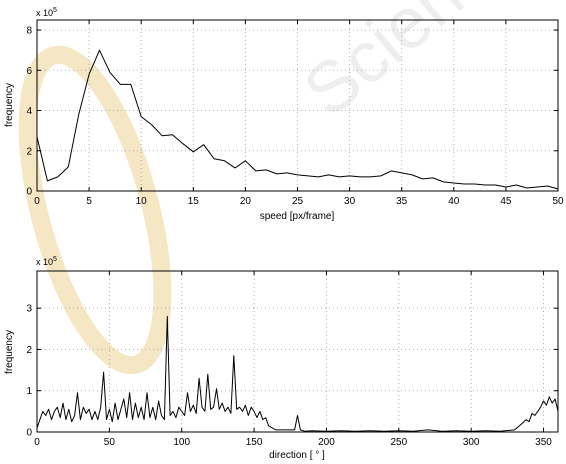  What do you see at coordinates (46, 12) in the screenshot?
I see `speed-y-exponent: x 105` at bounding box center [46, 12].